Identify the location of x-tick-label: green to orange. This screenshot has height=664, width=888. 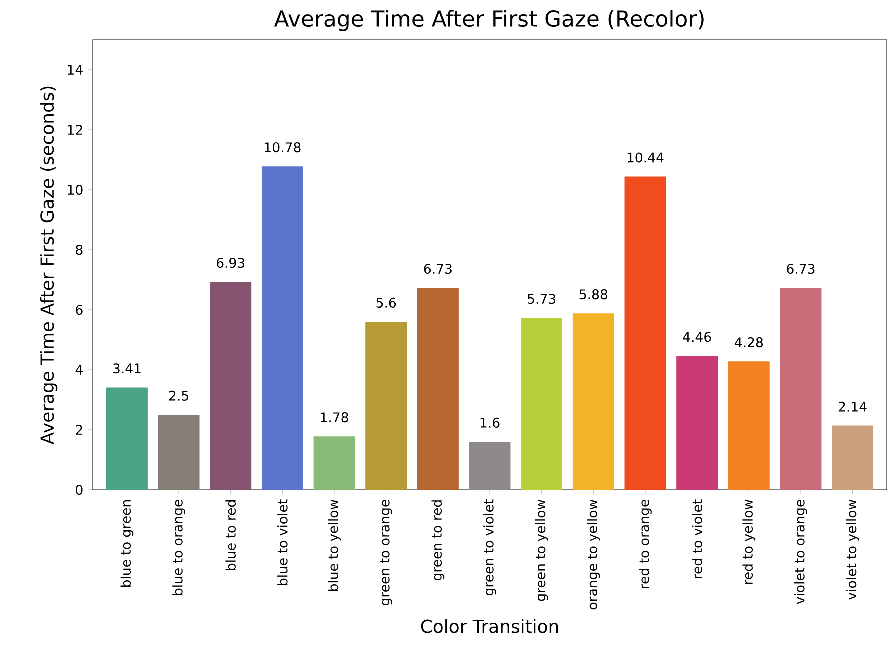
(386, 553).